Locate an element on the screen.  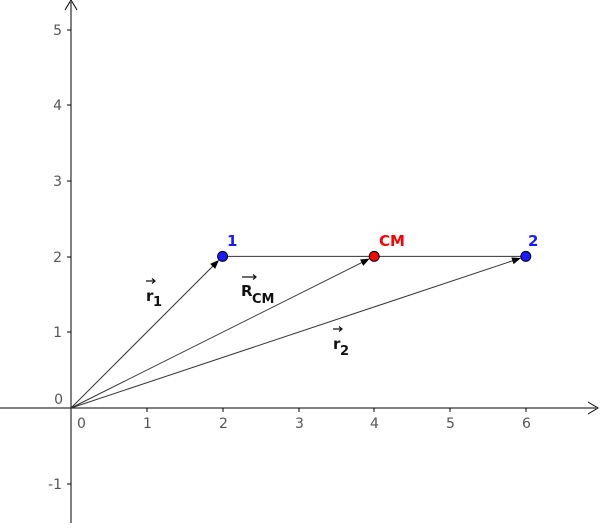
y-tick-label: 5 is located at coordinates (57, 31).